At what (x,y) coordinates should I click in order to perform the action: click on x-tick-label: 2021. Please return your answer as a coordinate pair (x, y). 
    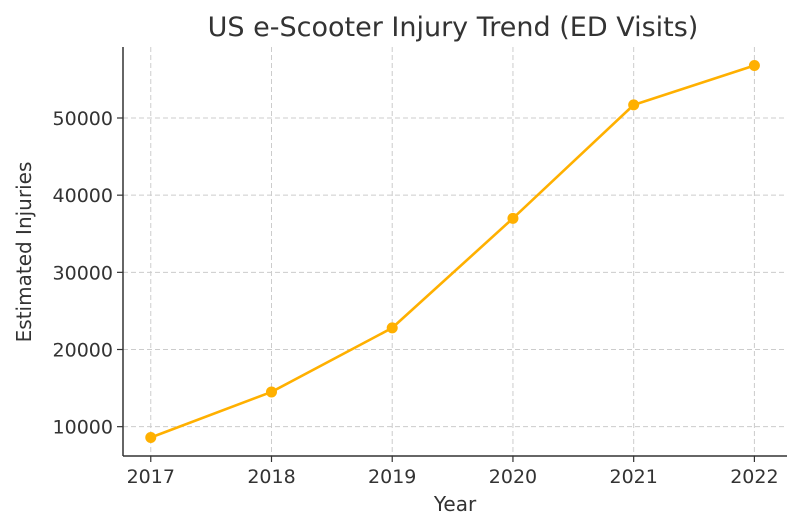
    Looking at the image, I should click on (633, 477).